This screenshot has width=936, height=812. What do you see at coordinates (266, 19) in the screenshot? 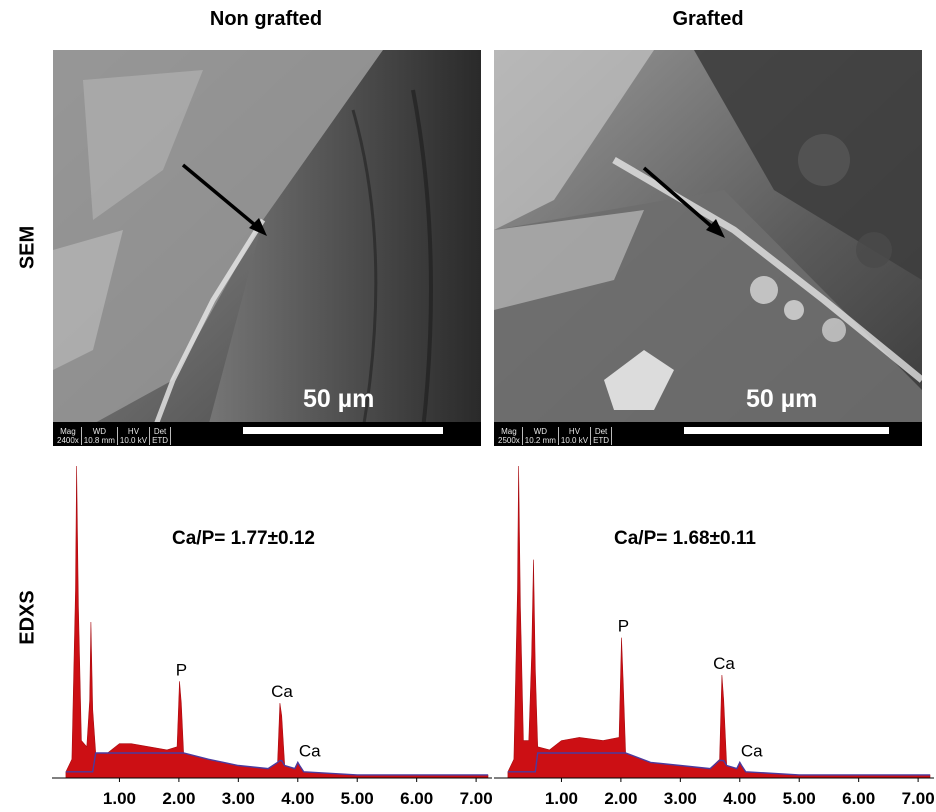
I see `column-title-non-grafted: Non grafted` at bounding box center [266, 19].